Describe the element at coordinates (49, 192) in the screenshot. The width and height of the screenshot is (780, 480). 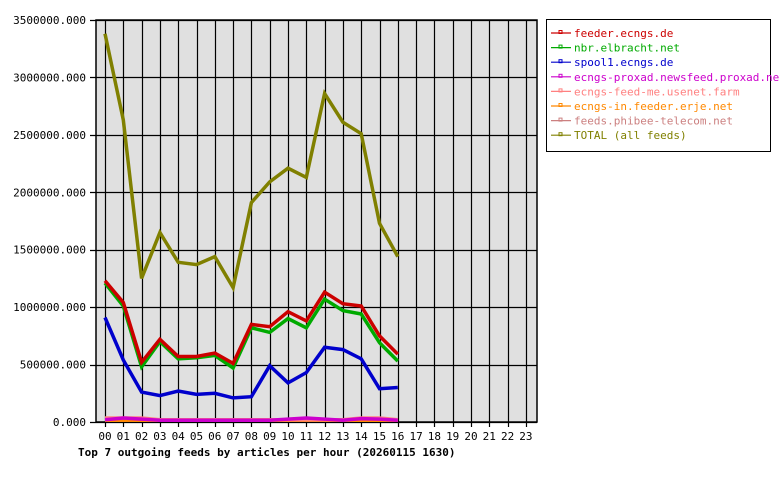
I see `y-tick-label: 2000000.000` at that location.